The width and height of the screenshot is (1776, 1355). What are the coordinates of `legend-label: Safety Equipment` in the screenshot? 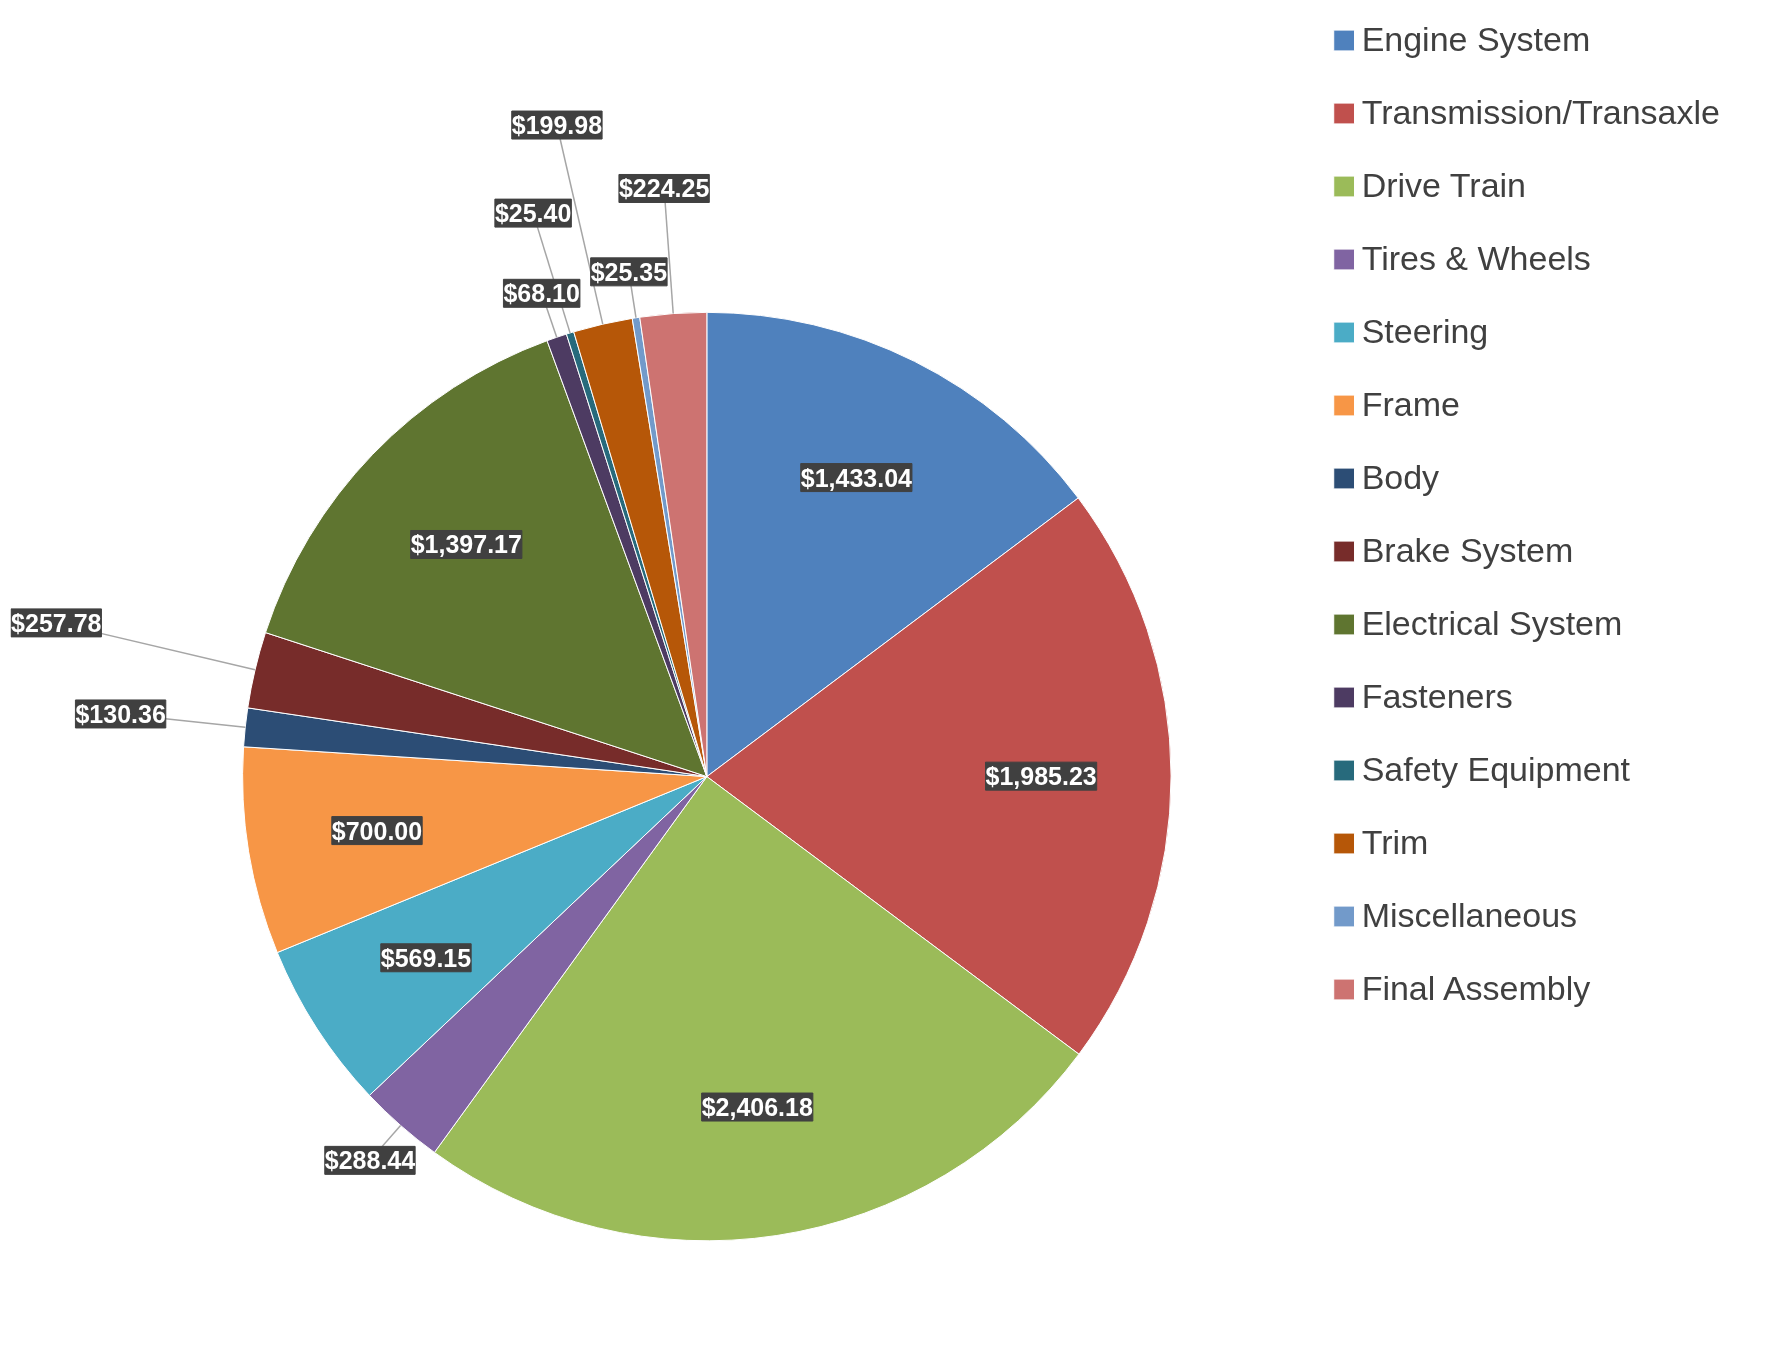 It's located at (1496, 769).